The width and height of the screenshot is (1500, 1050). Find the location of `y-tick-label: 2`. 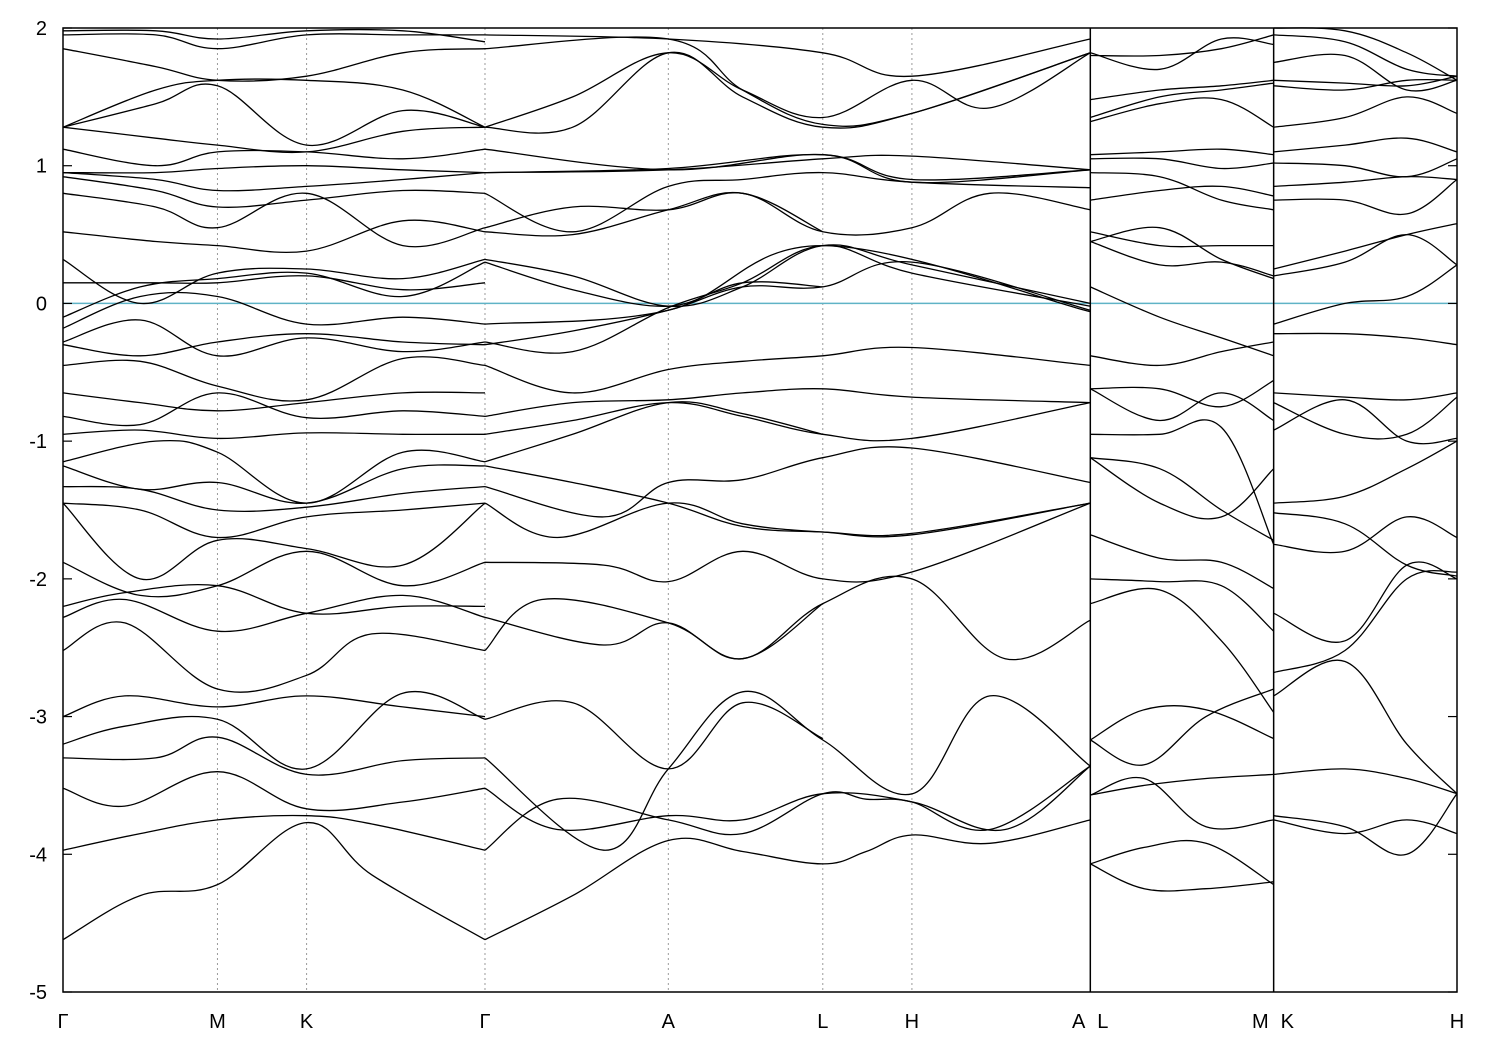

y-tick-label: 2 is located at coordinates (41, 29).